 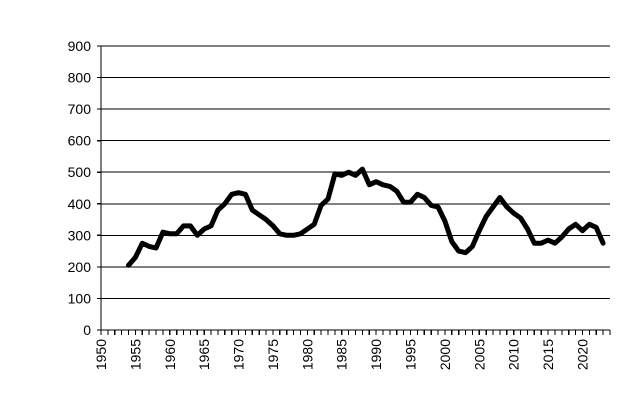 I want to click on y-tick-label: 700, so click(x=80, y=109).